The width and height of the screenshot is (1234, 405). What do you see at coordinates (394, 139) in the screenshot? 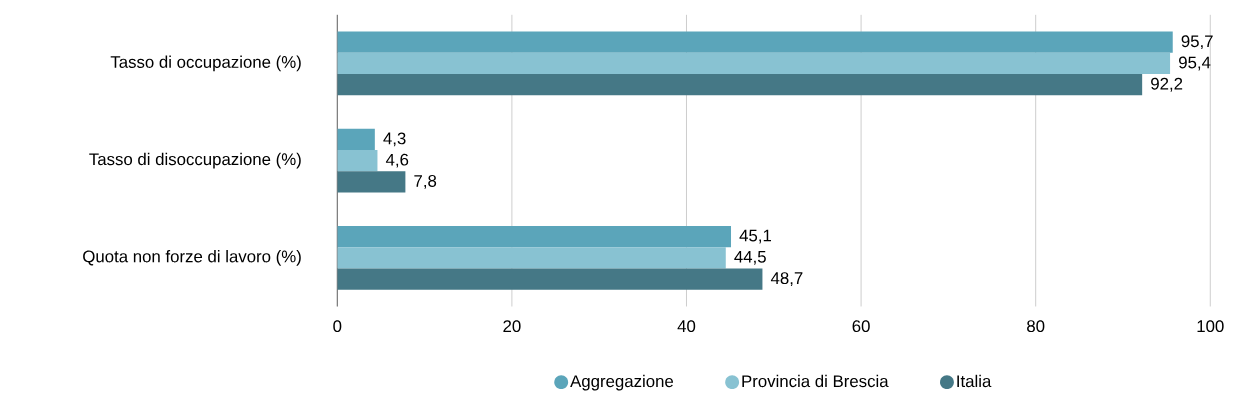
I see `data-label: 4,3` at bounding box center [394, 139].